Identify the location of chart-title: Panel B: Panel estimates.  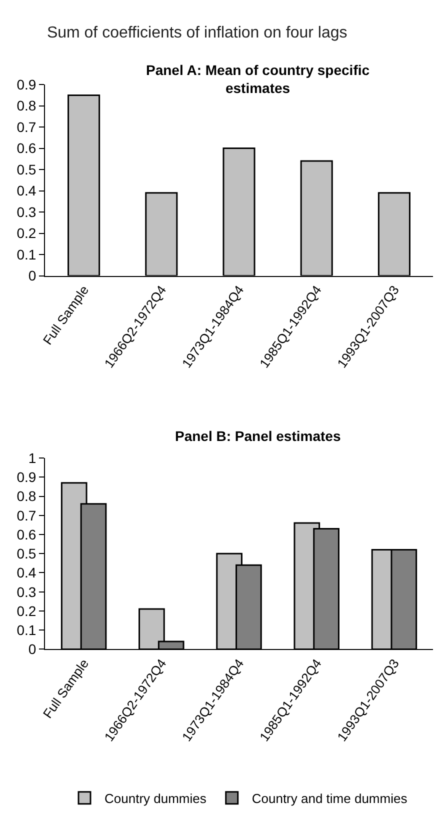
(258, 436).